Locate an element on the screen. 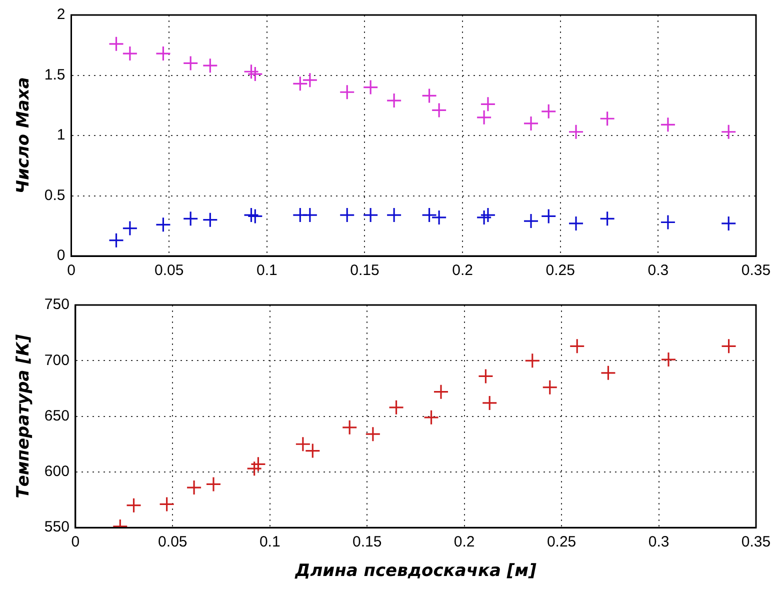  y-tick-label: 650 is located at coordinates (57, 415).